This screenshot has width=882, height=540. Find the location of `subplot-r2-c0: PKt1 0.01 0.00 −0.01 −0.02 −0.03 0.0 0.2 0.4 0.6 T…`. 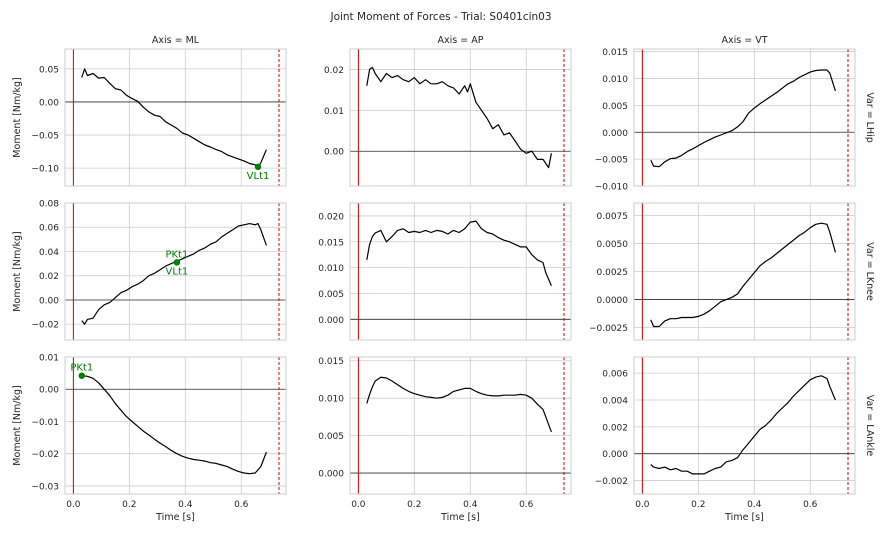

subplot-r2-c0: PKt1 0.01 0.00 −0.01 −0.02 −0.03 0.0 0.2 0.4 0.6 T… is located at coordinates (149, 438).